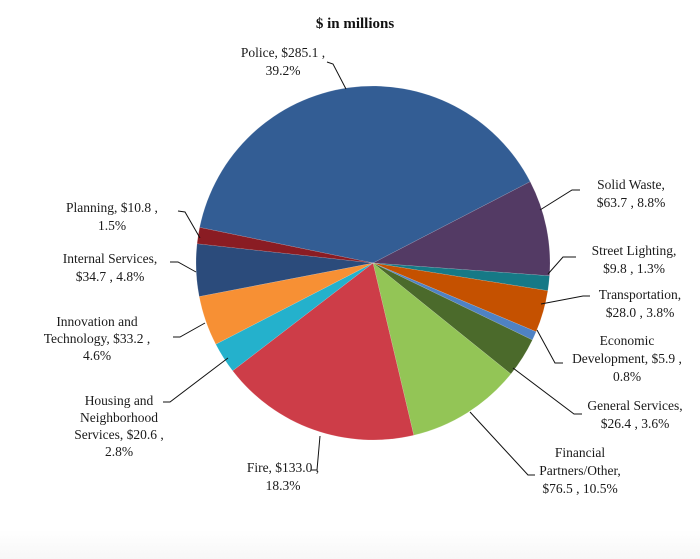 The image size is (700, 559). What do you see at coordinates (627, 340) in the screenshot?
I see `data-label-line: Economic` at bounding box center [627, 340].